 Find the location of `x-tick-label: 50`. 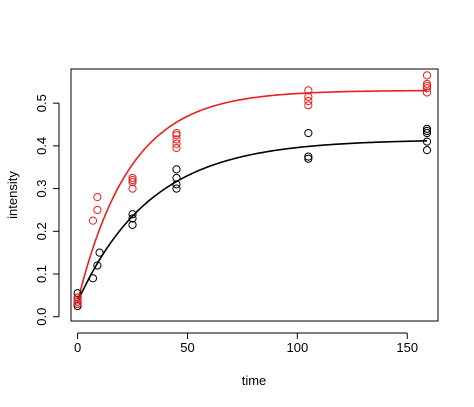

x-tick-label: 50 is located at coordinates (187, 347).